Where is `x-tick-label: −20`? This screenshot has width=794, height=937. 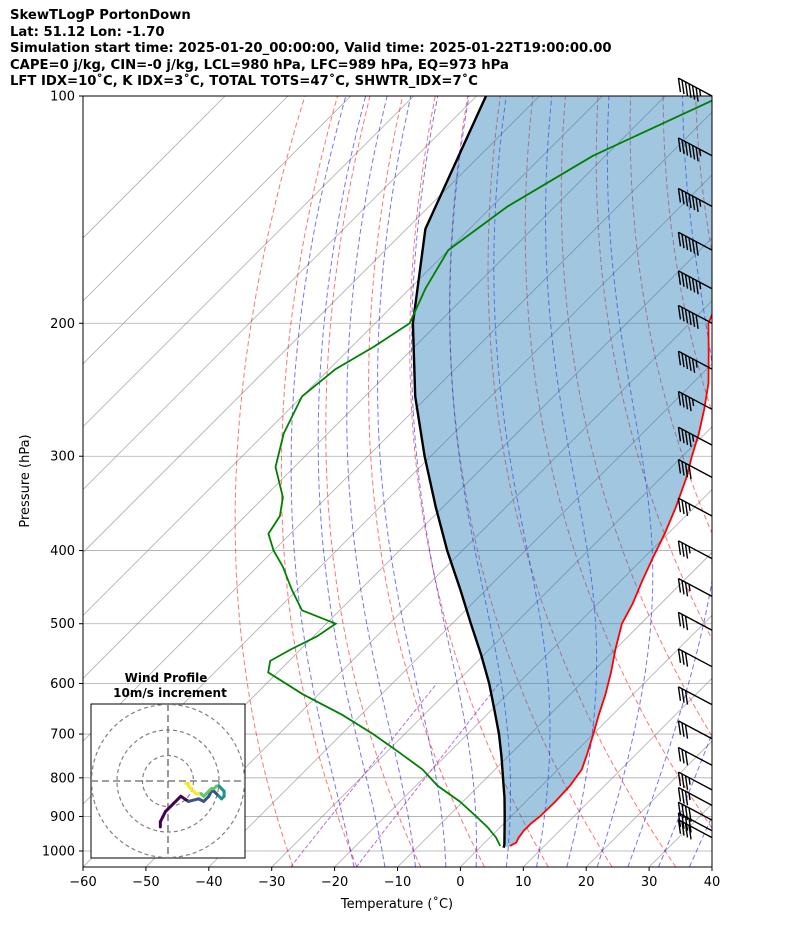 x-tick-label: −20 is located at coordinates (334, 882).